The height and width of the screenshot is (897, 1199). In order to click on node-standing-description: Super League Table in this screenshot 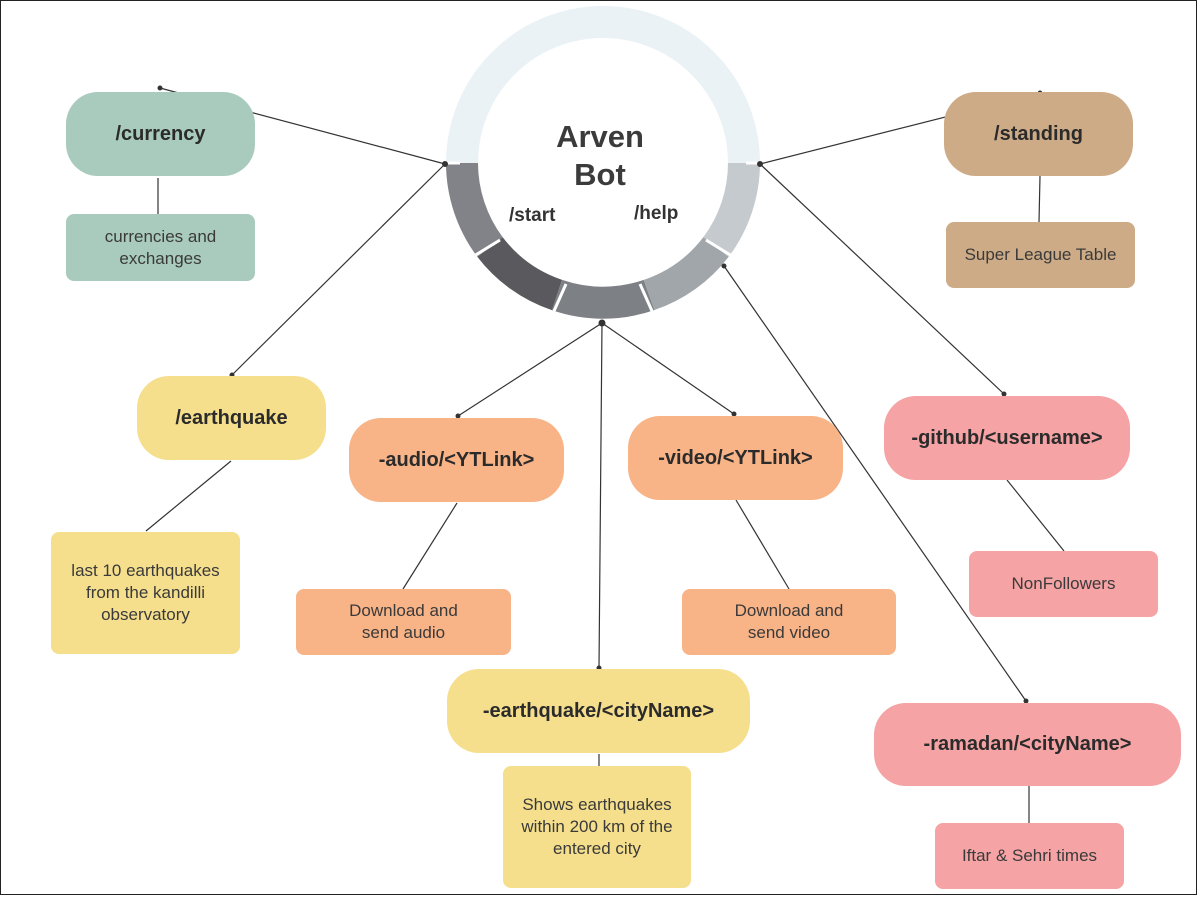, I will do `click(1040, 255)`.